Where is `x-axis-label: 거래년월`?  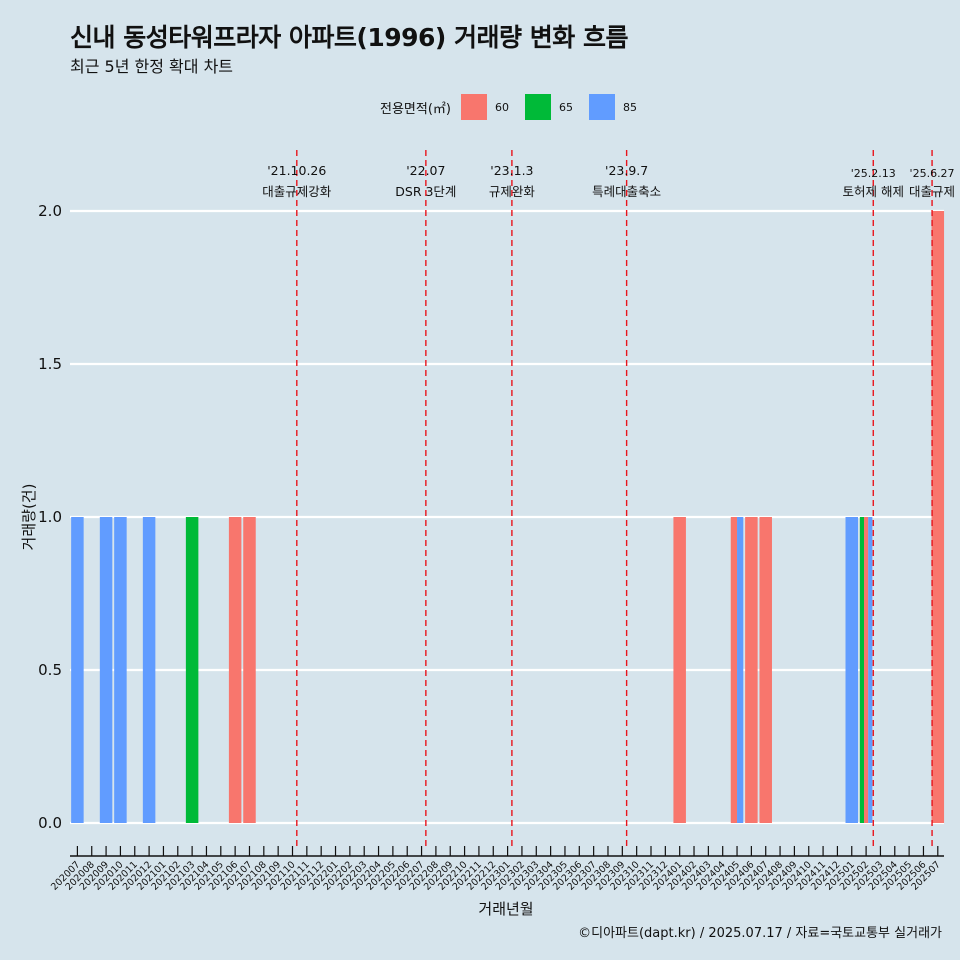 x-axis-label: 거래년월 is located at coordinates (505, 909).